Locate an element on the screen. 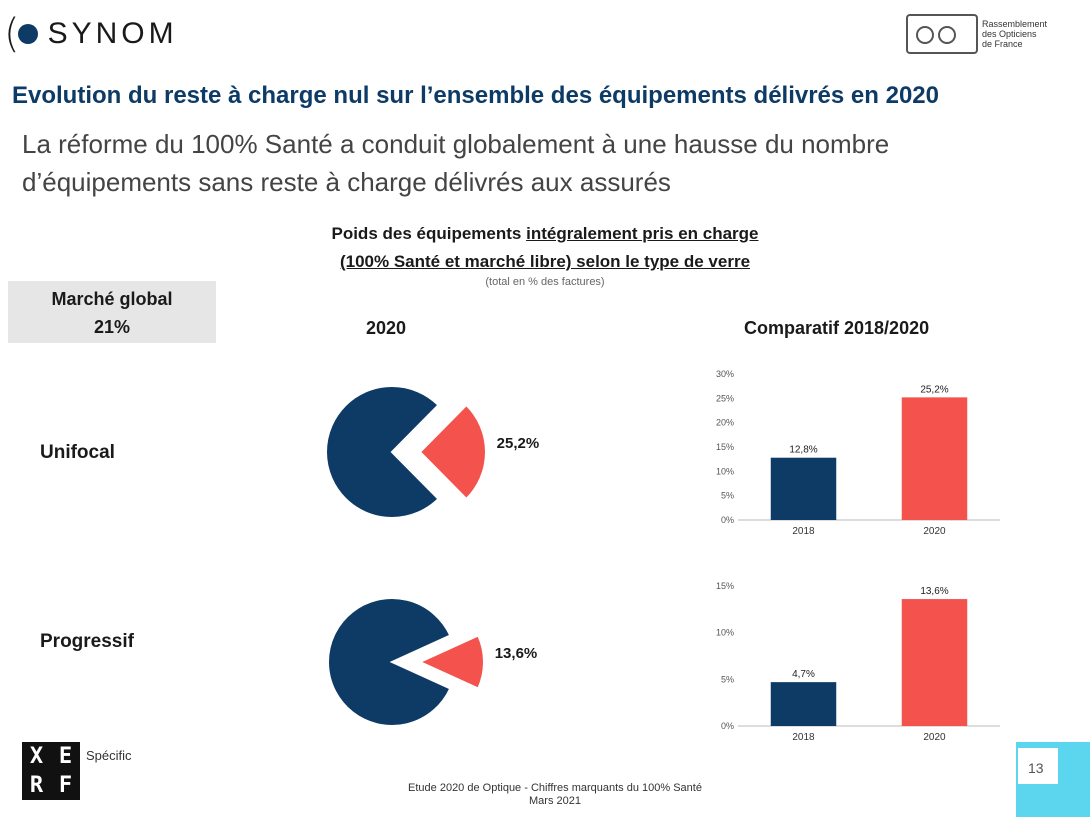 The height and width of the screenshot is (817, 1090). chart-heading-prefix: Poids des équipements is located at coordinates (429, 233).